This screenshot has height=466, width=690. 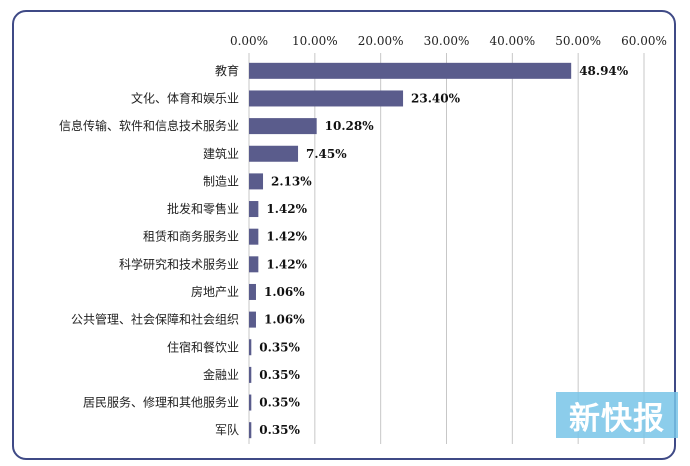 I want to click on data-label: 7.45%, so click(x=326, y=154).